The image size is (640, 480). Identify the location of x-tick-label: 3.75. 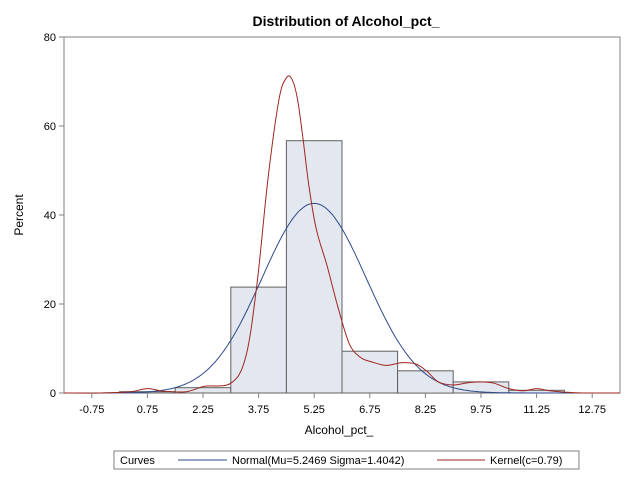
(258, 410).